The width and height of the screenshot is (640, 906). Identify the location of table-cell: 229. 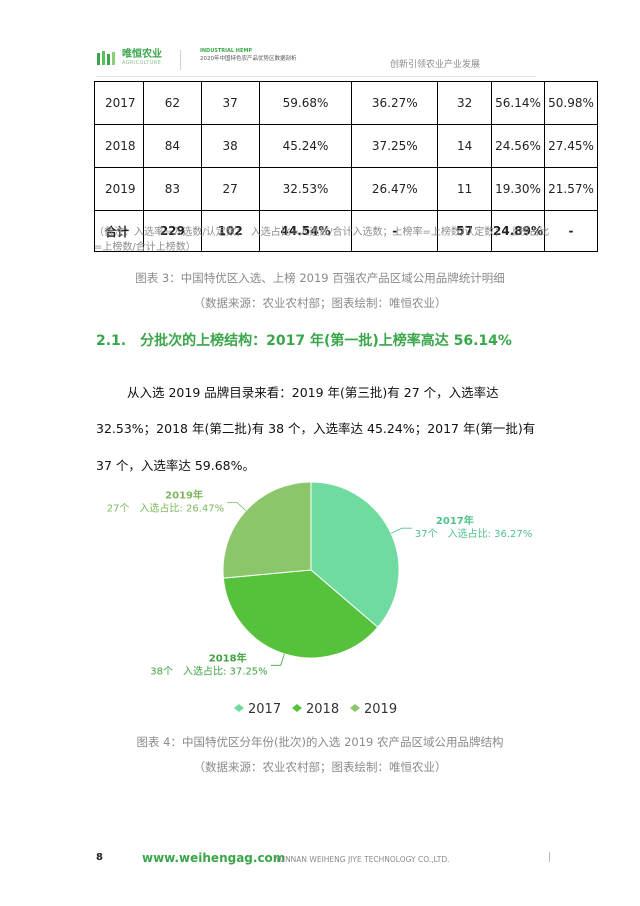
(172, 231).